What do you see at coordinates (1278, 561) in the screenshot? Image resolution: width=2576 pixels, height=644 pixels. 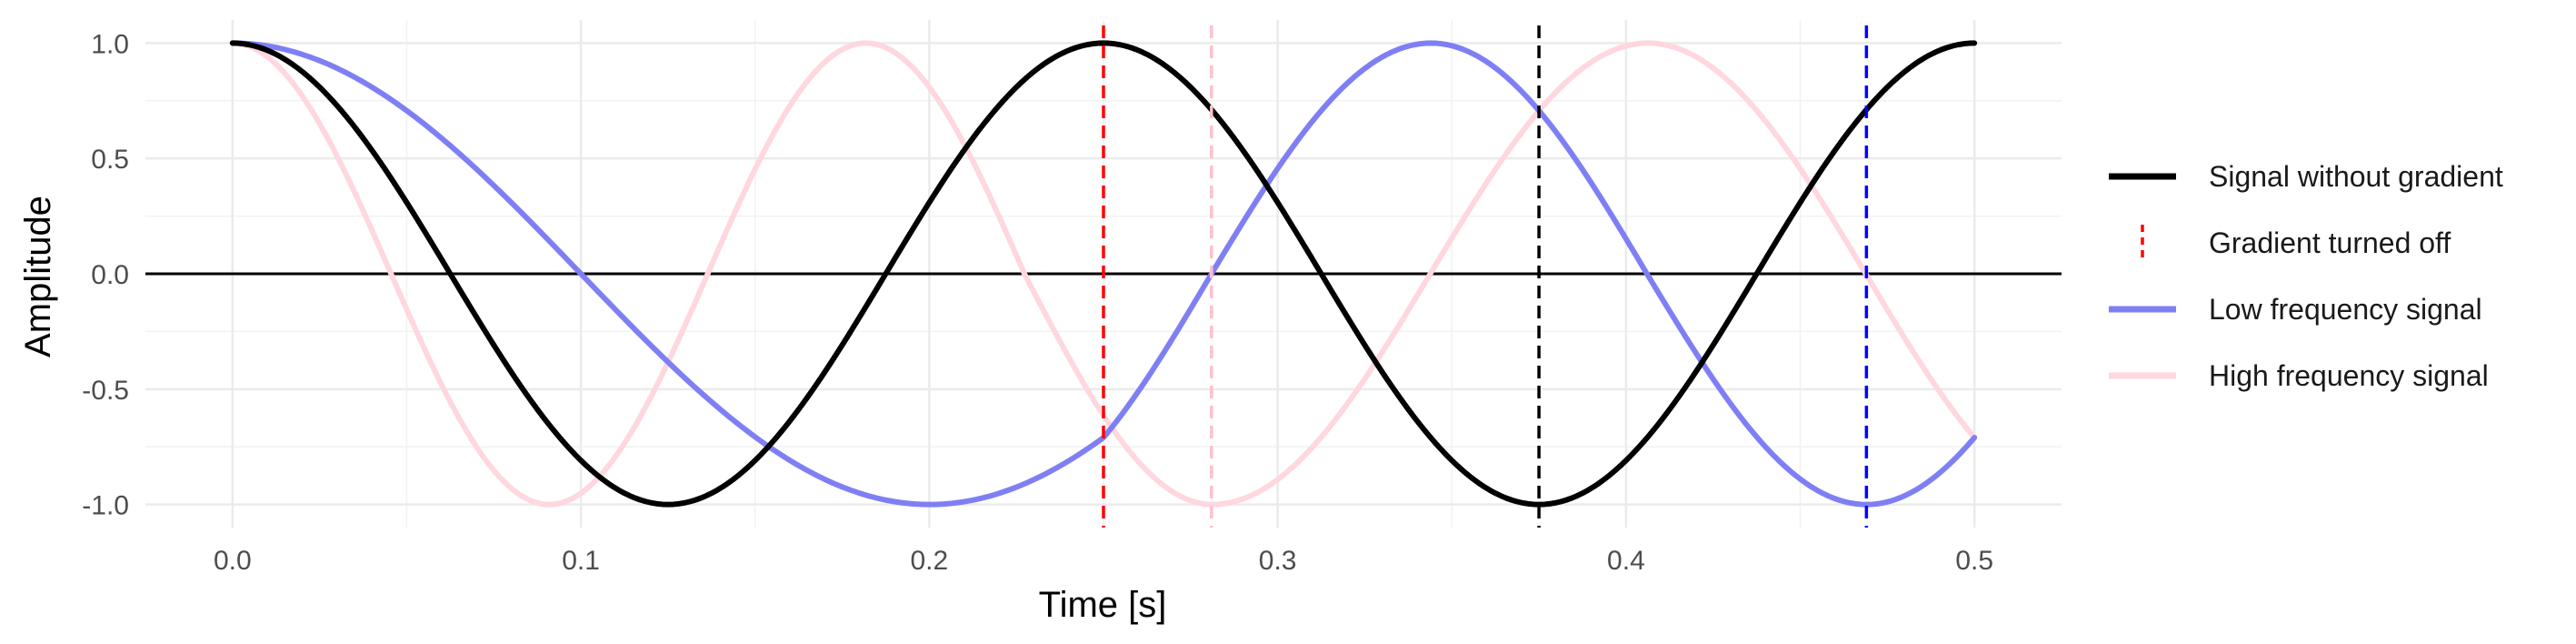 I see `x-tick-label: 0.3` at bounding box center [1278, 561].